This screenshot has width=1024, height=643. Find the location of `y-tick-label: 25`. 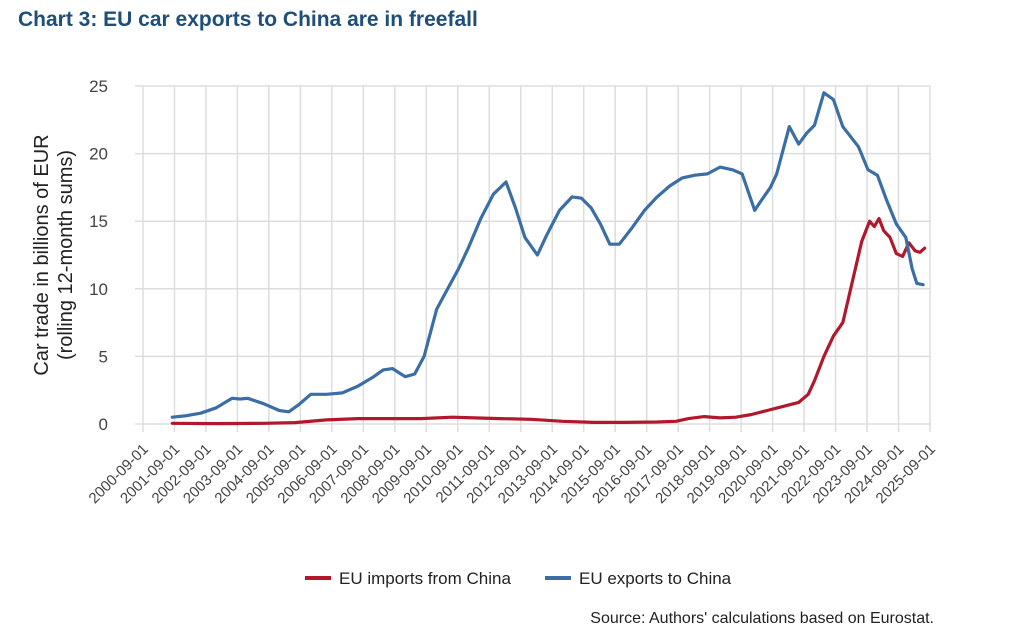

y-tick-label: 25 is located at coordinates (98, 86).